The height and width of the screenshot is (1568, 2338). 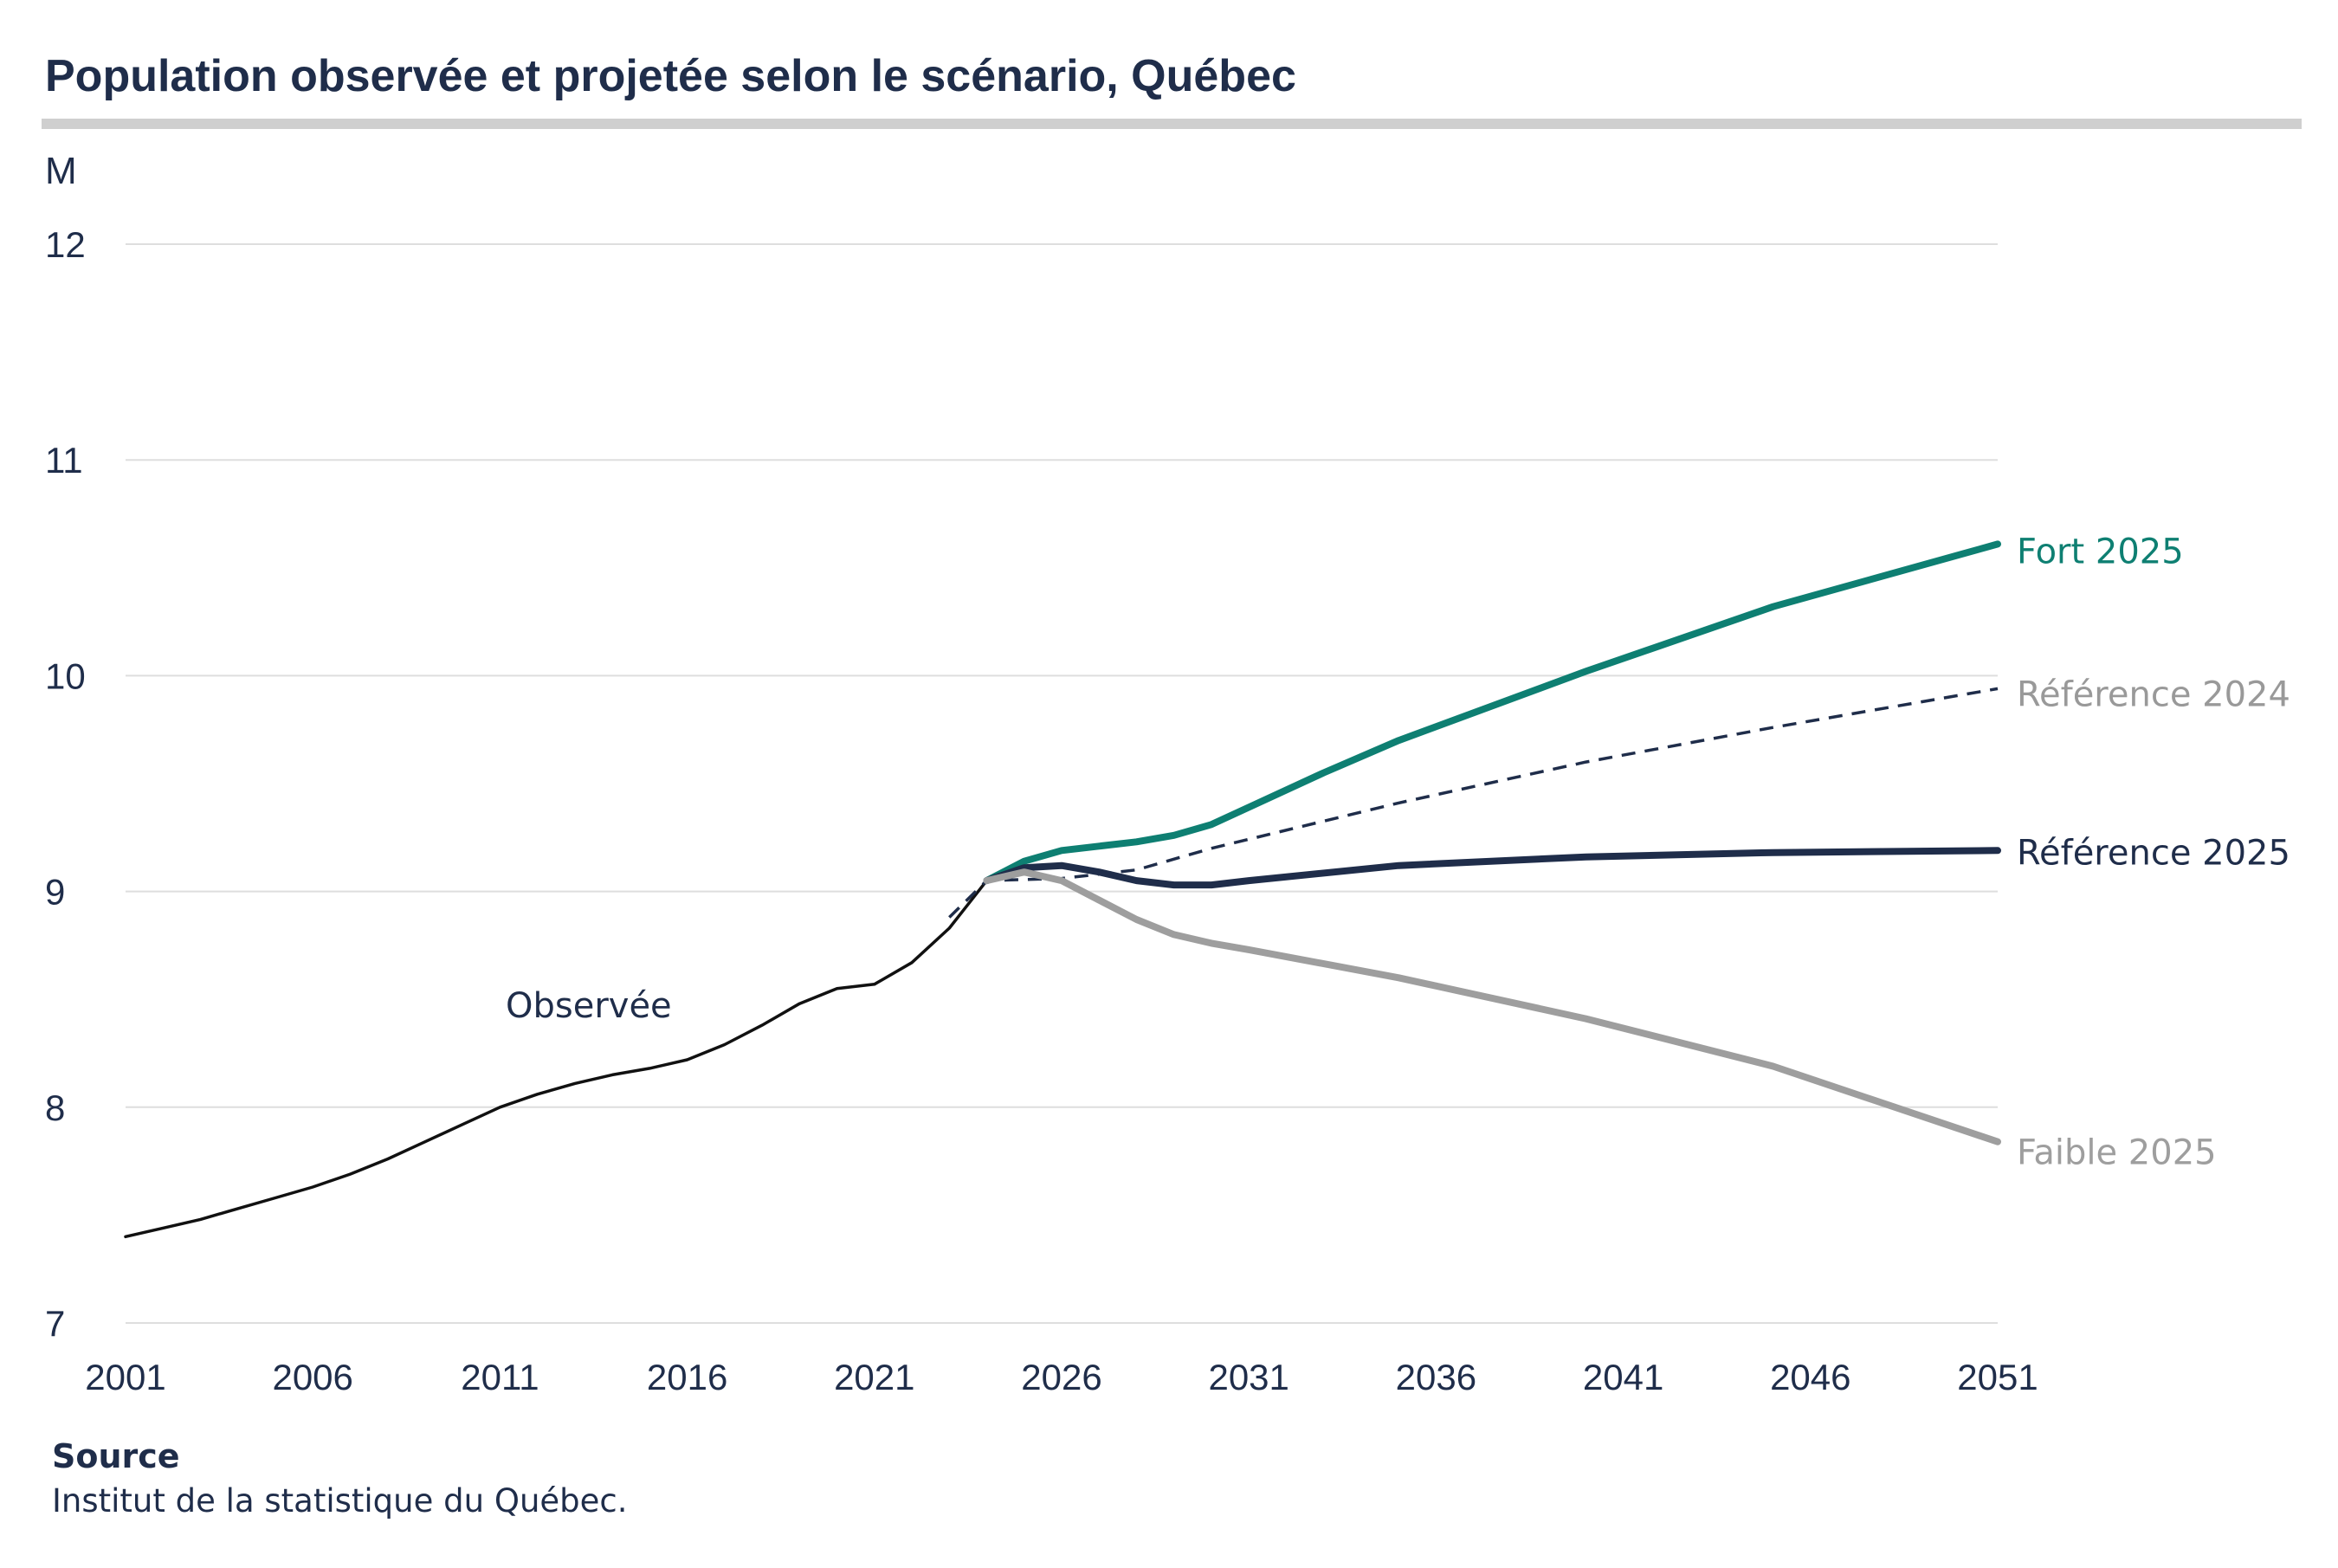 What do you see at coordinates (1623, 1377) in the screenshot?
I see `x-tick-label: 2041` at bounding box center [1623, 1377].